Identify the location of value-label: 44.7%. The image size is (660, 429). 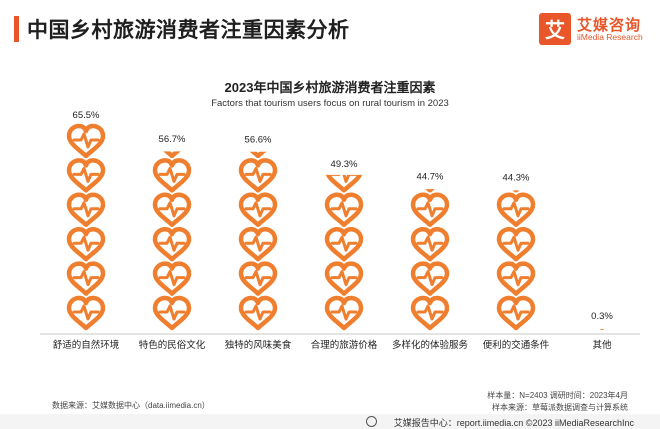
(430, 177).